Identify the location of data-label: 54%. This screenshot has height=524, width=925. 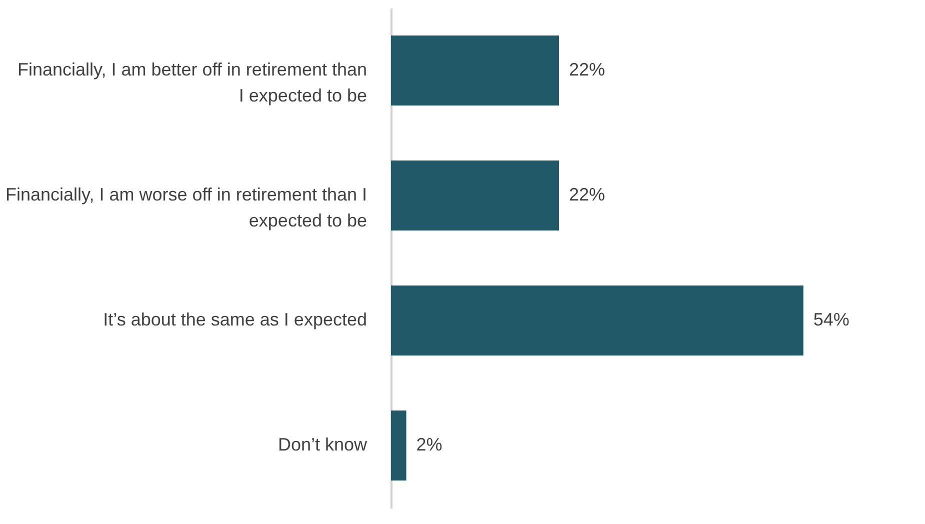
(831, 320).